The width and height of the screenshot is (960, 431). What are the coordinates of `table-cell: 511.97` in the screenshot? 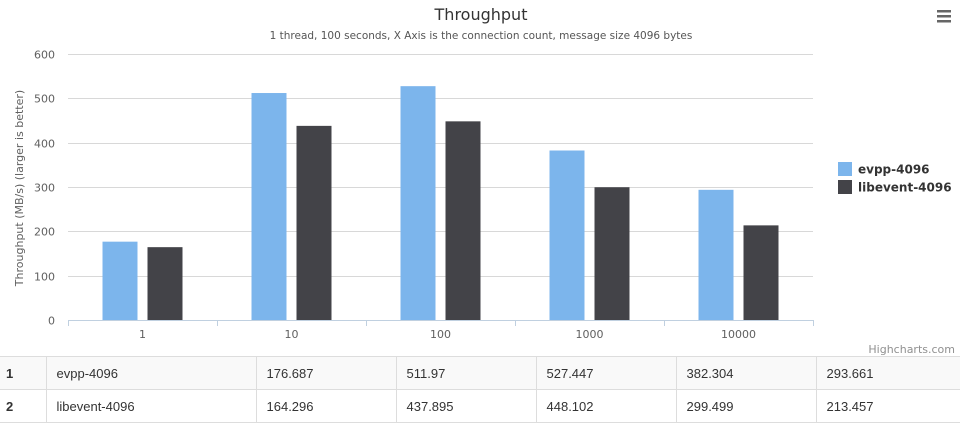 It's located at (465, 373).